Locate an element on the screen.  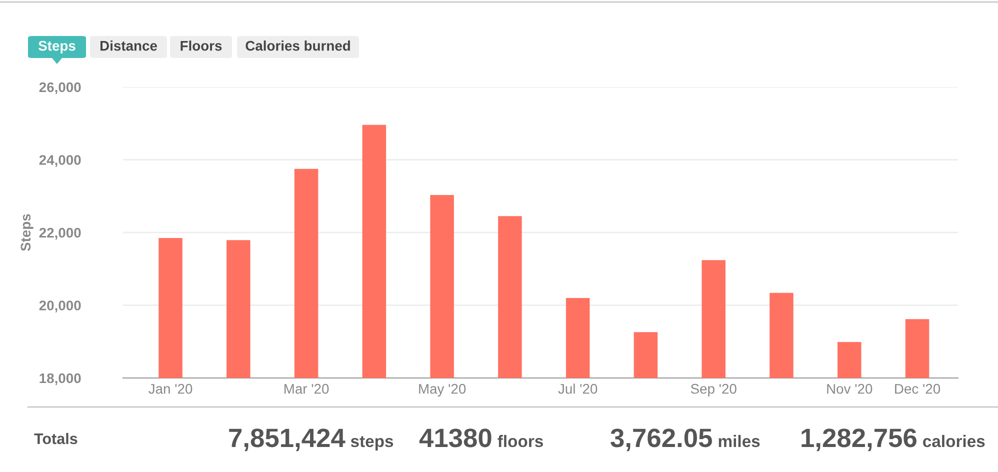
x-tick-label: Nov '20 is located at coordinates (849, 389).